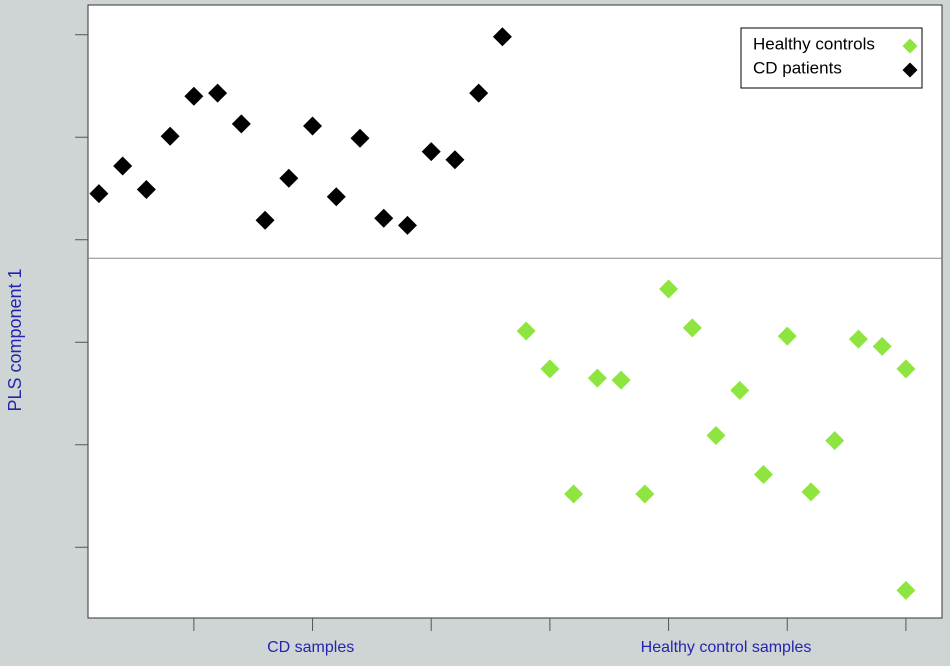 This screenshot has width=950, height=666. I want to click on y-axis-label: PLS component 1, so click(15, 339).